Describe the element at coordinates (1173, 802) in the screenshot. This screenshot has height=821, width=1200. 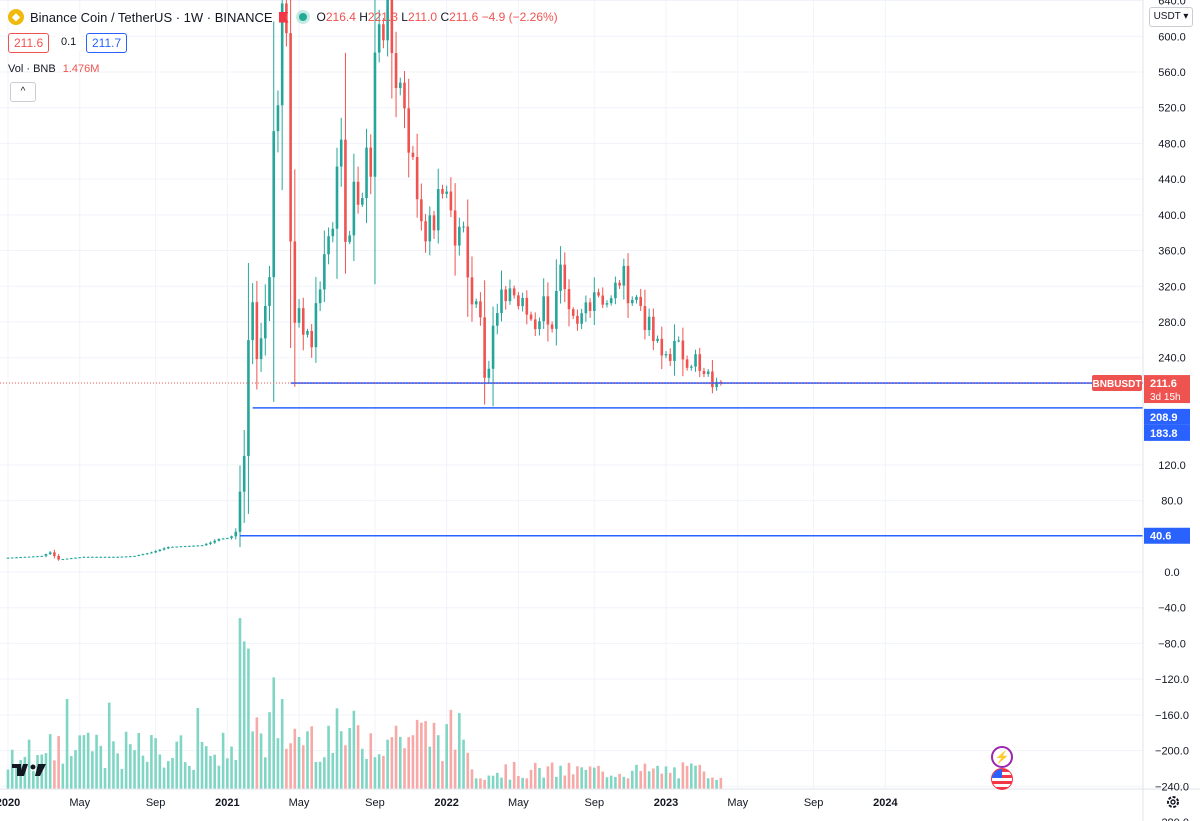
I see `gear-icon` at that location.